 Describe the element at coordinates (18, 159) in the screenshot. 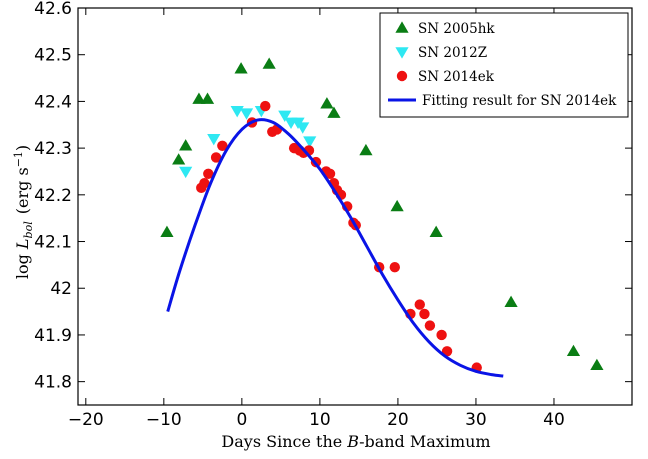

I see `y-axis-label-superscript: −1` at that location.